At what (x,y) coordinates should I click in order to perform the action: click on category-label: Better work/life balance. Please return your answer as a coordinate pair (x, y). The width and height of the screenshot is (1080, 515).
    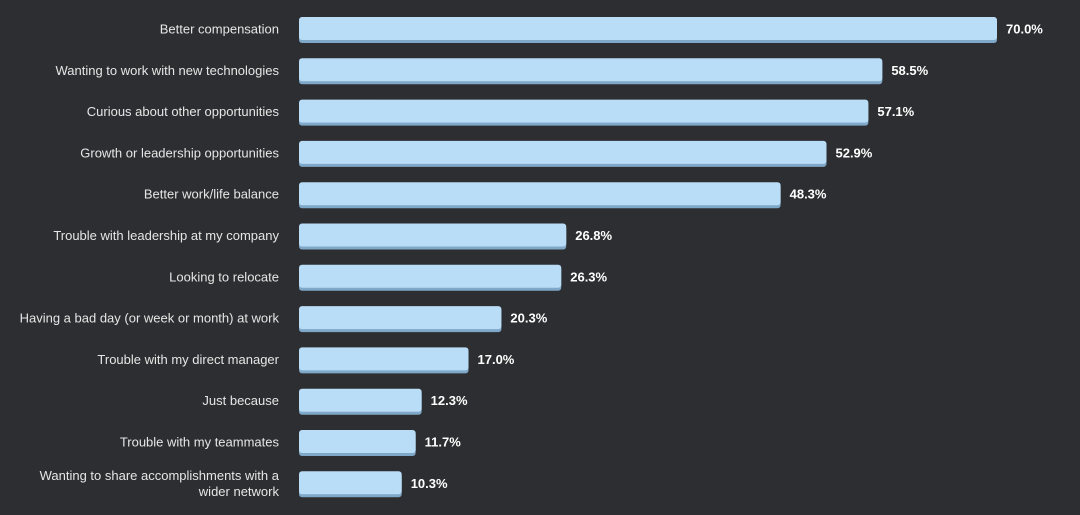
    Looking at the image, I should click on (211, 194).